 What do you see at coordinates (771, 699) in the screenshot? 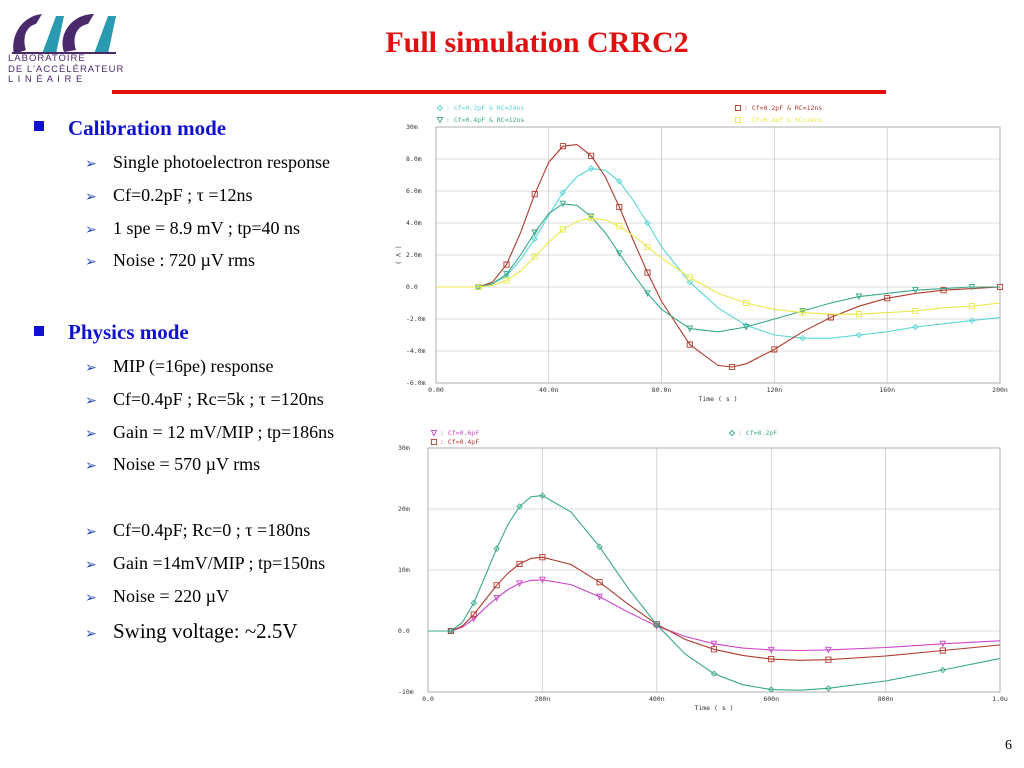
I see `x-tick-label: 600n` at bounding box center [771, 699].